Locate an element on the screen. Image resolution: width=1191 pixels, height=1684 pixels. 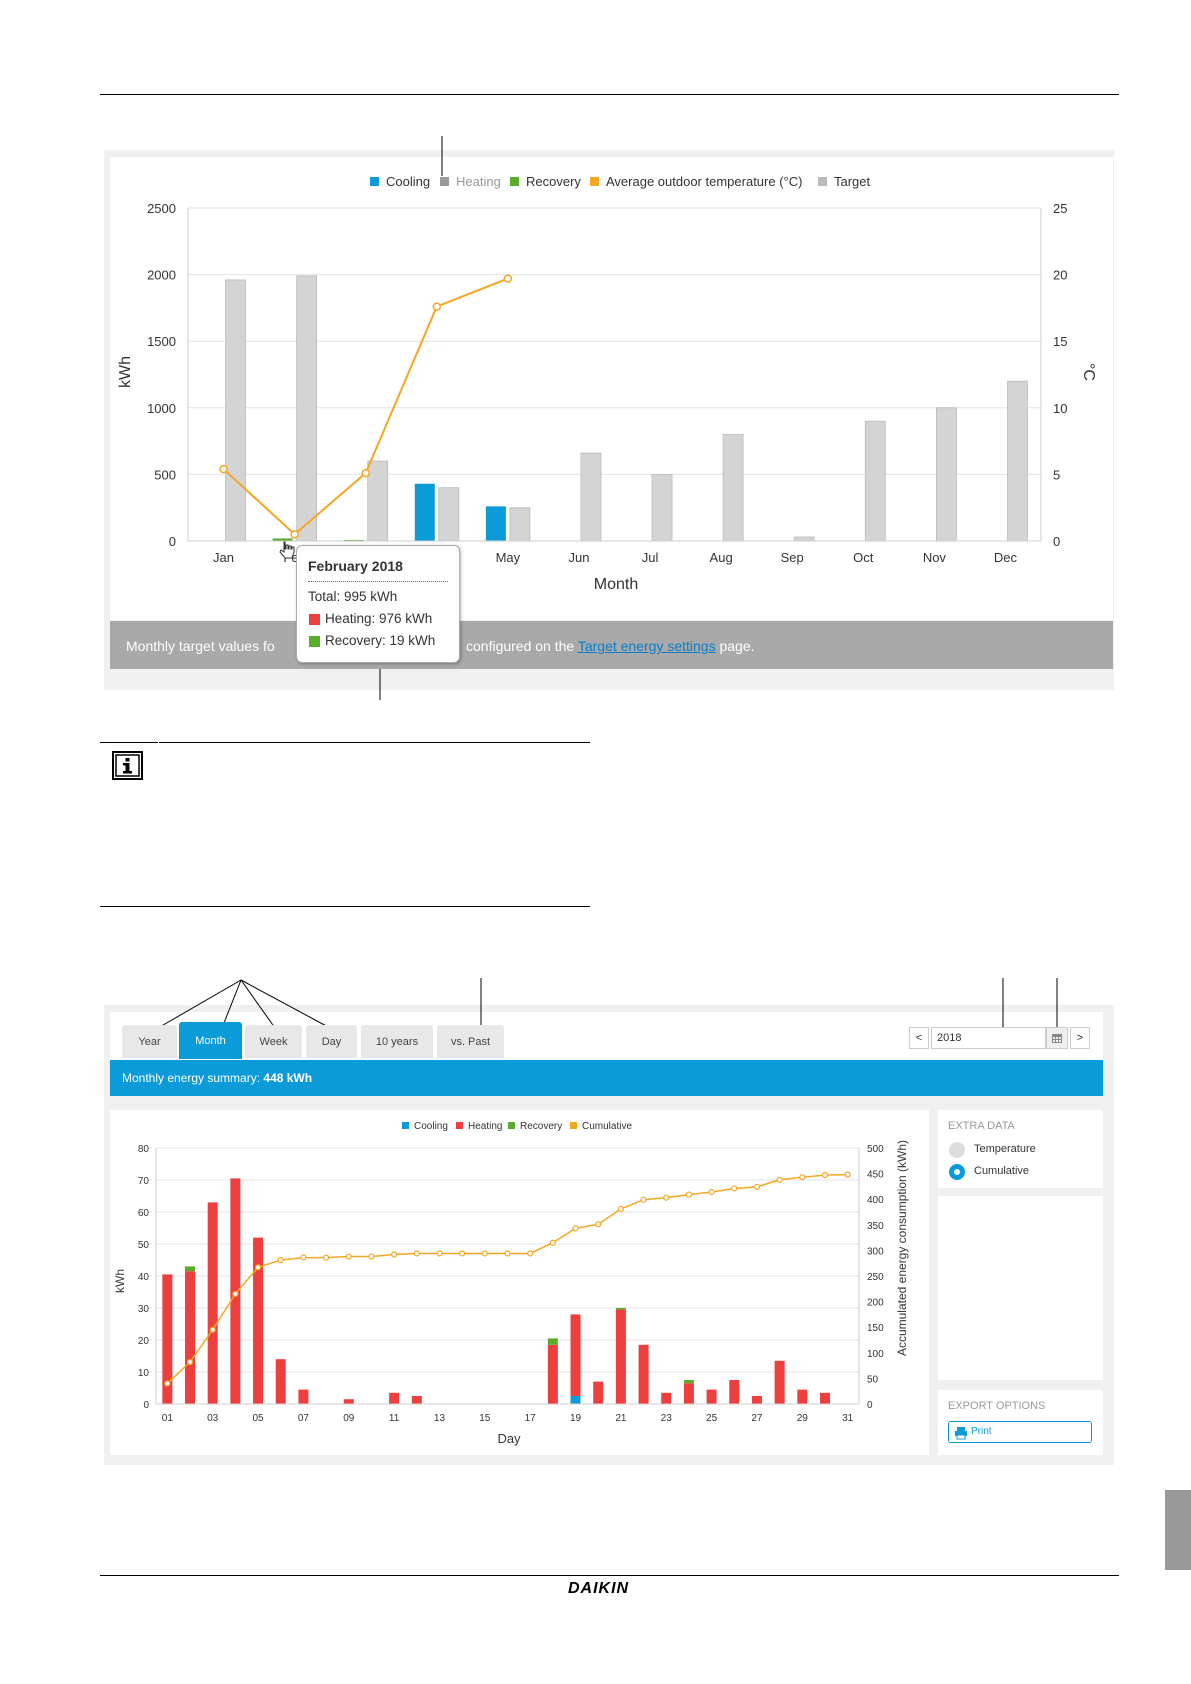
bottom-ytick-label: 30 is located at coordinates (144, 1309).